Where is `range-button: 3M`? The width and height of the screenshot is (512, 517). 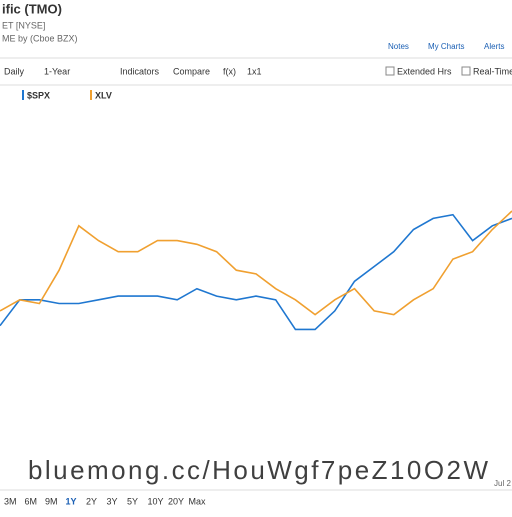
range-button: 3M is located at coordinates (10, 501).